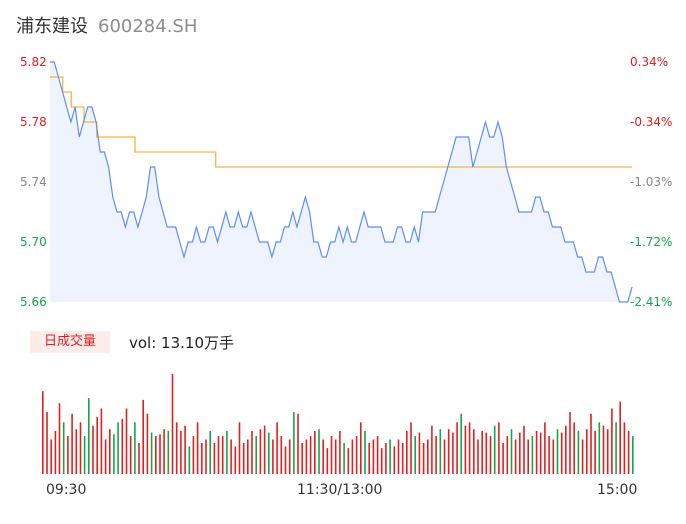 This screenshot has height=524, width=686. Describe the element at coordinates (33, 182) in the screenshot. I see `y-tick-left-2: 5.74` at that location.